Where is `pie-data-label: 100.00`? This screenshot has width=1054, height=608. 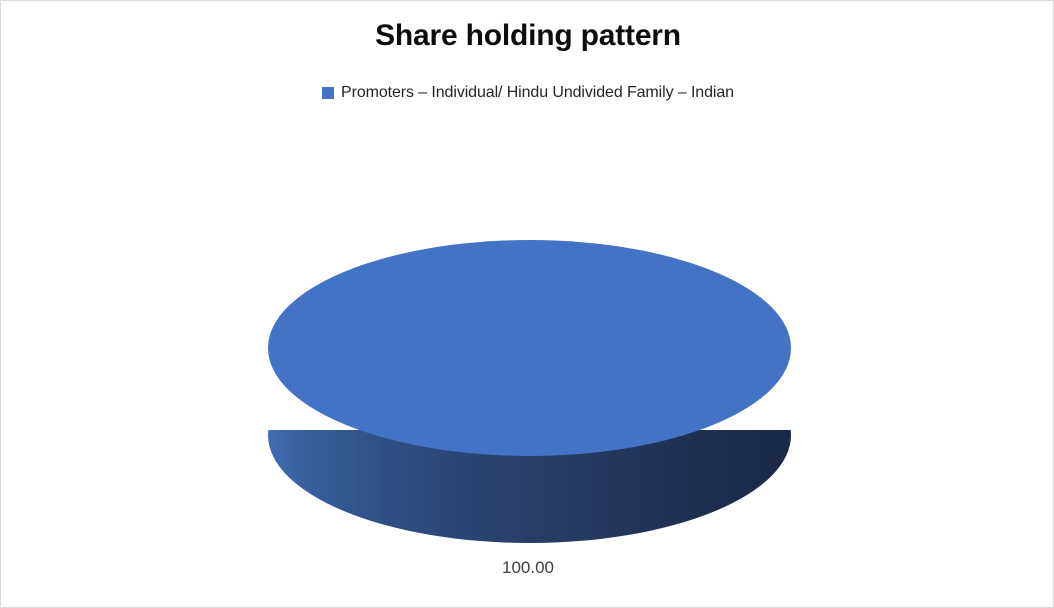 pie-data-label: 100.00 is located at coordinates (528, 567).